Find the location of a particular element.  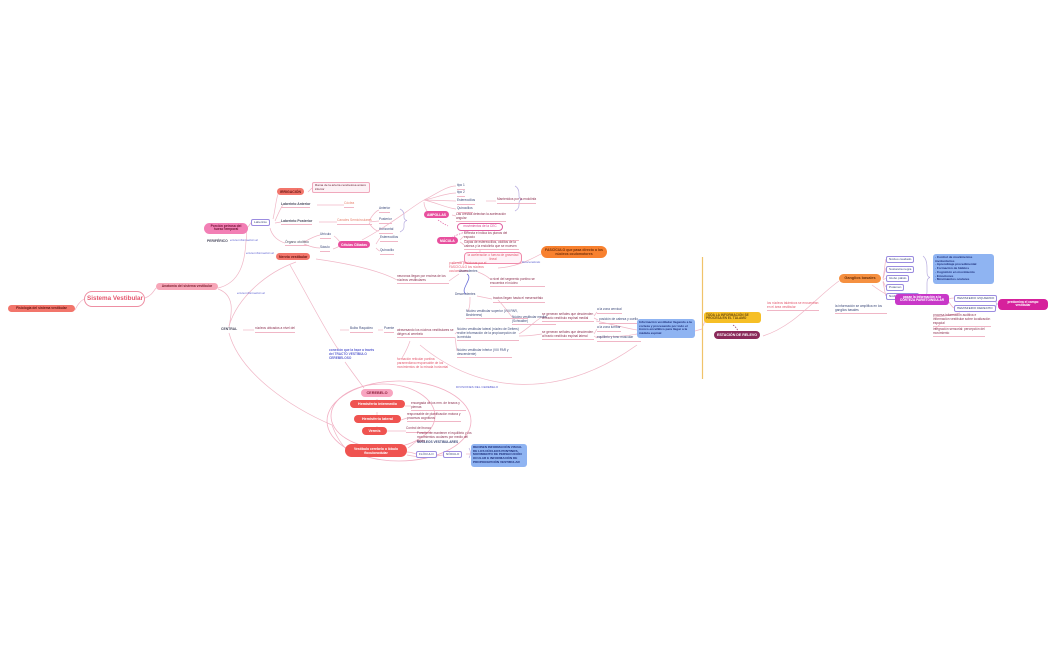

node-macula: MÁCULA is located at coordinates (447, 241).